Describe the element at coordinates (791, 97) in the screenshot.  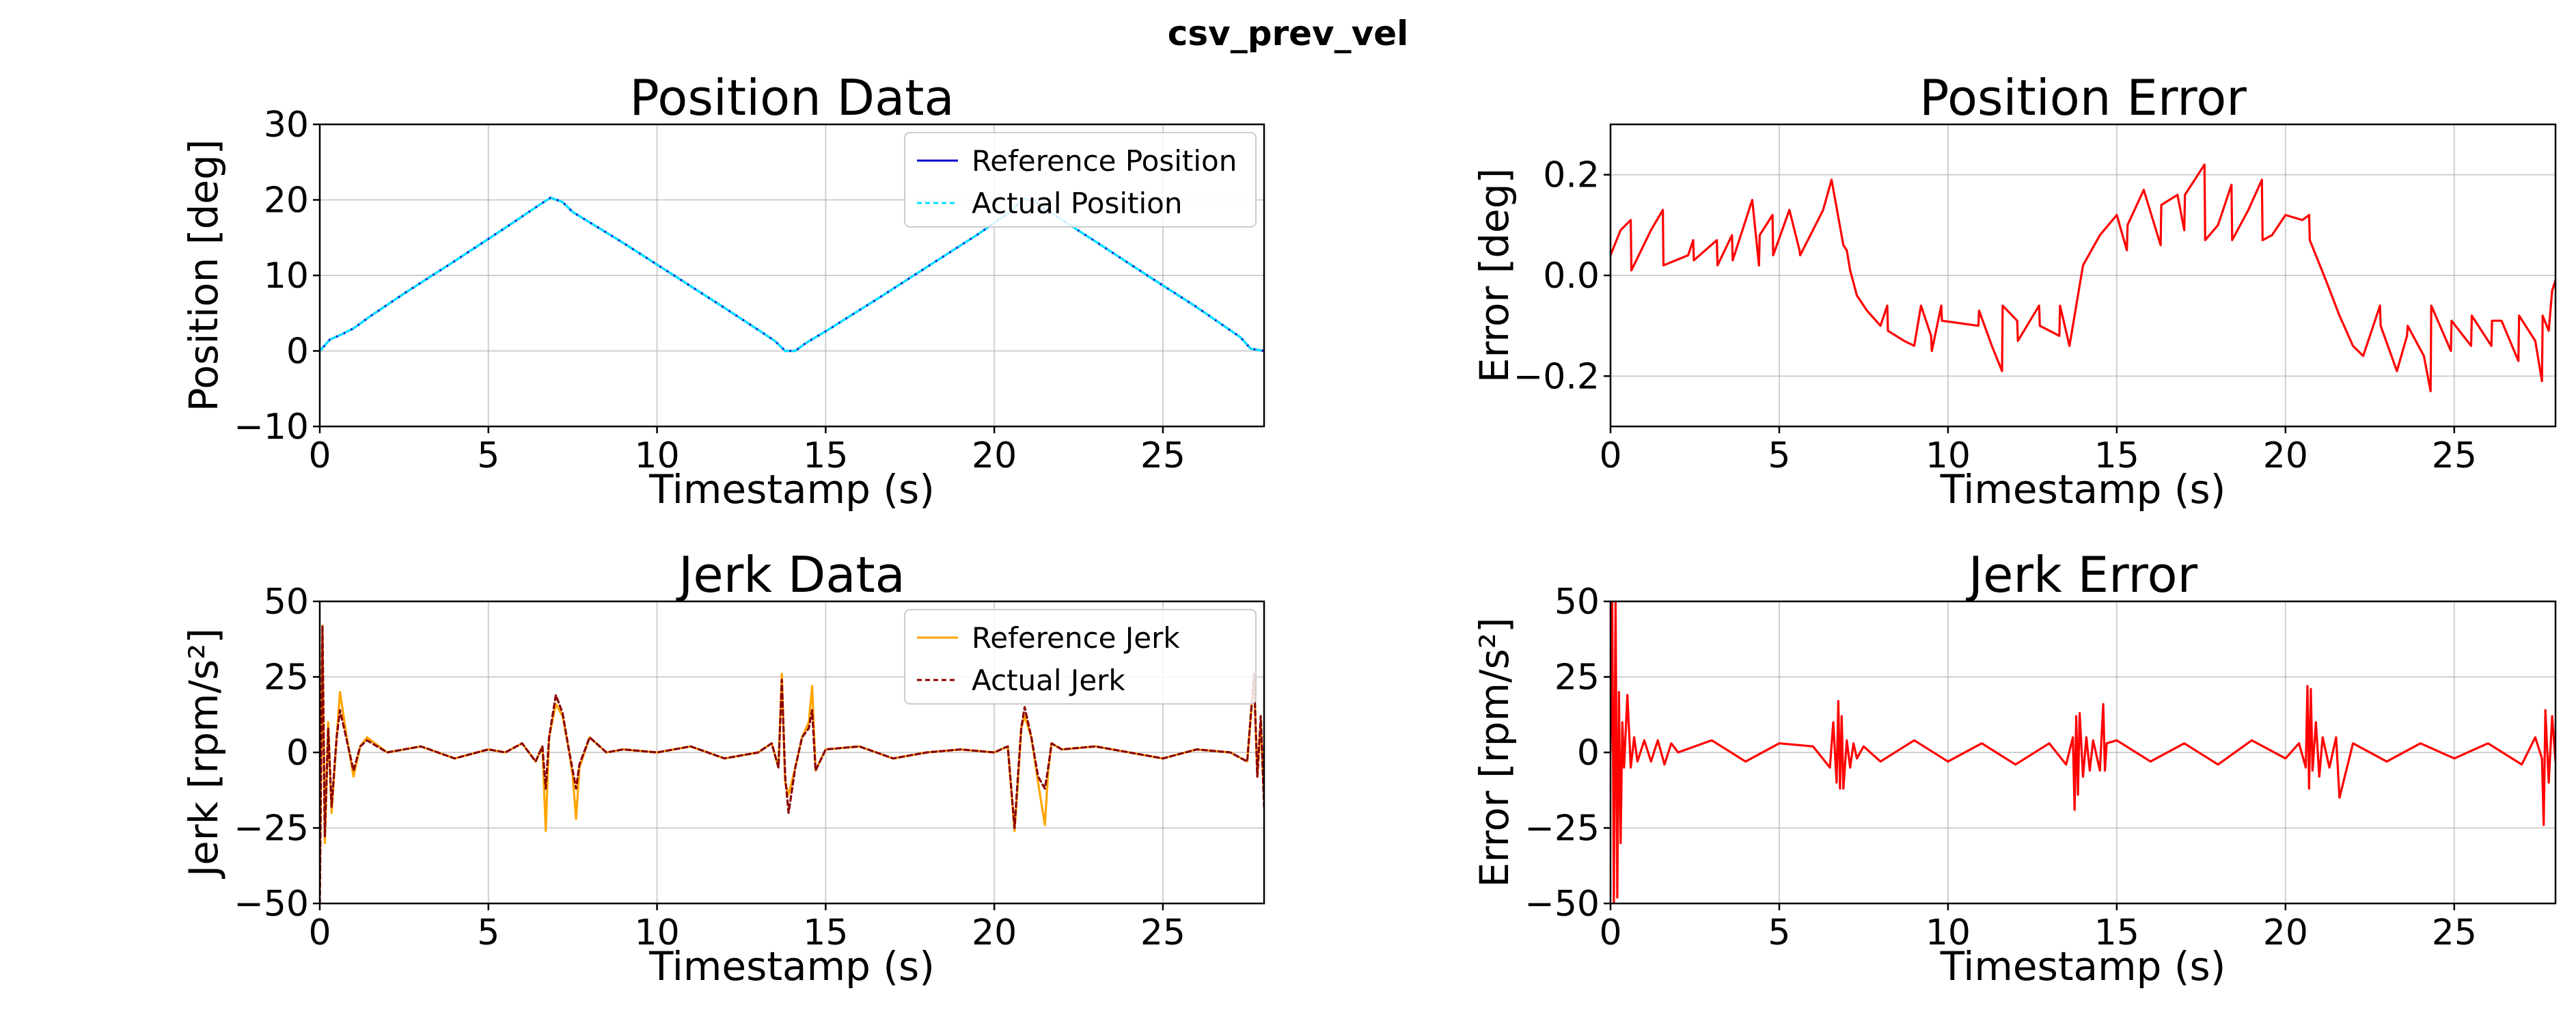
I see `chart-title: Position Data` at that location.